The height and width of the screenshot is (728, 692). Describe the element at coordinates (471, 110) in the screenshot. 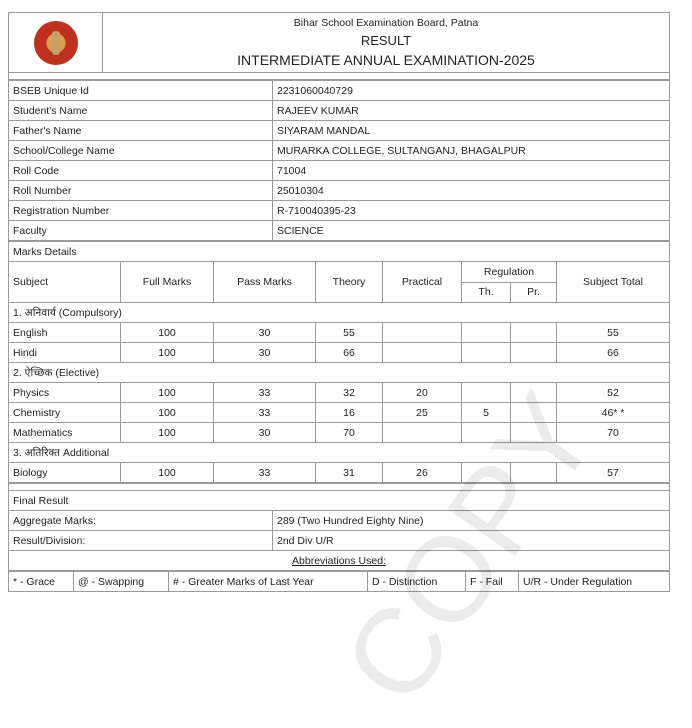

I see `info-value: RAJEEV KUMAR` at that location.